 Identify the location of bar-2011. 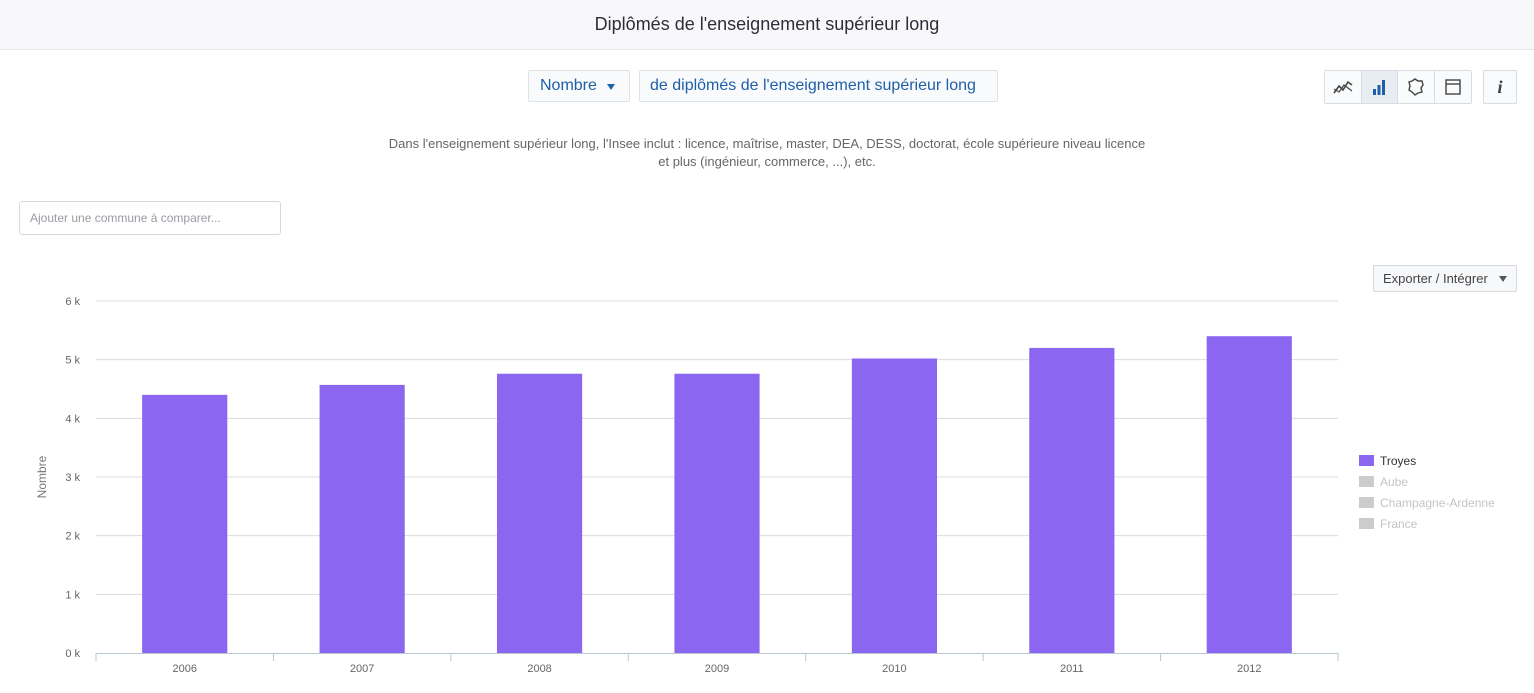
(1072, 500).